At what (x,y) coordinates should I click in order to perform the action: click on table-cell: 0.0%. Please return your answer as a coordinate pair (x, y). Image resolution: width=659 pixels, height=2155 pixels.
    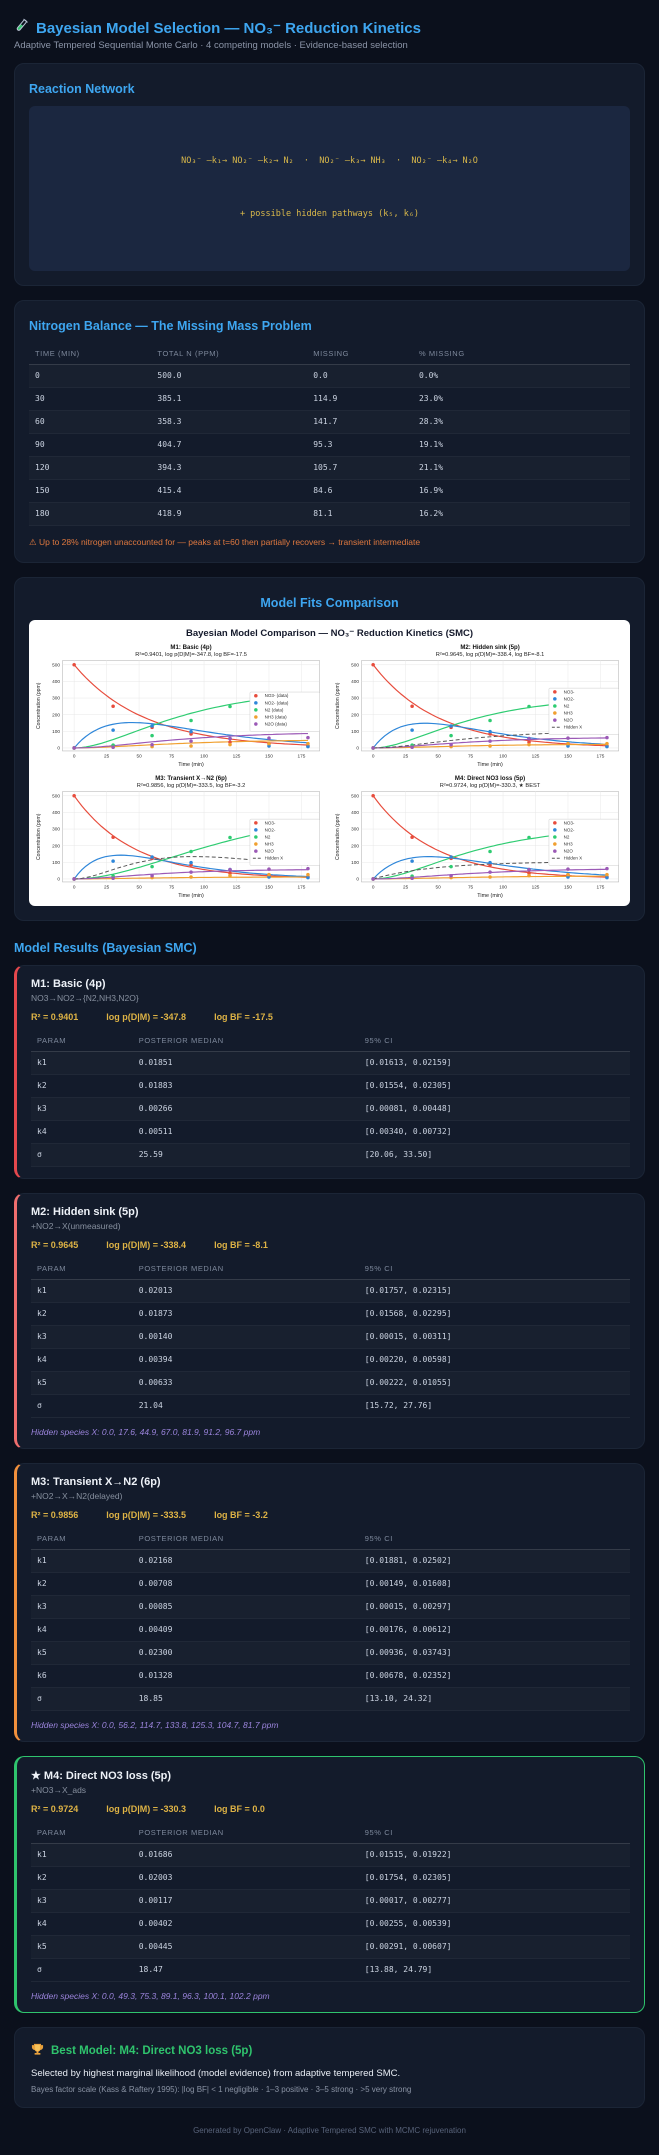
    Looking at the image, I should click on (521, 376).